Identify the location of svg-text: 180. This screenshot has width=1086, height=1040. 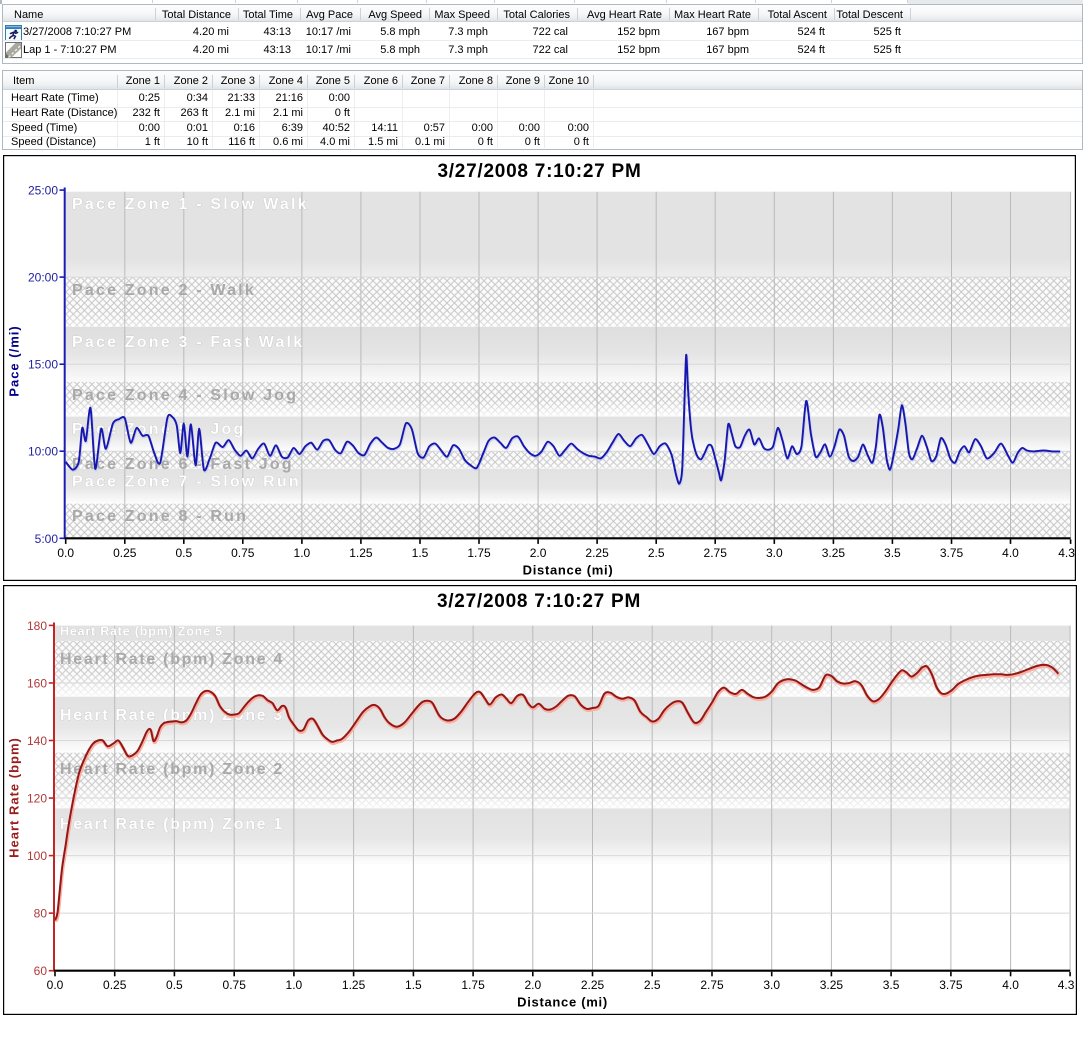
(37, 626).